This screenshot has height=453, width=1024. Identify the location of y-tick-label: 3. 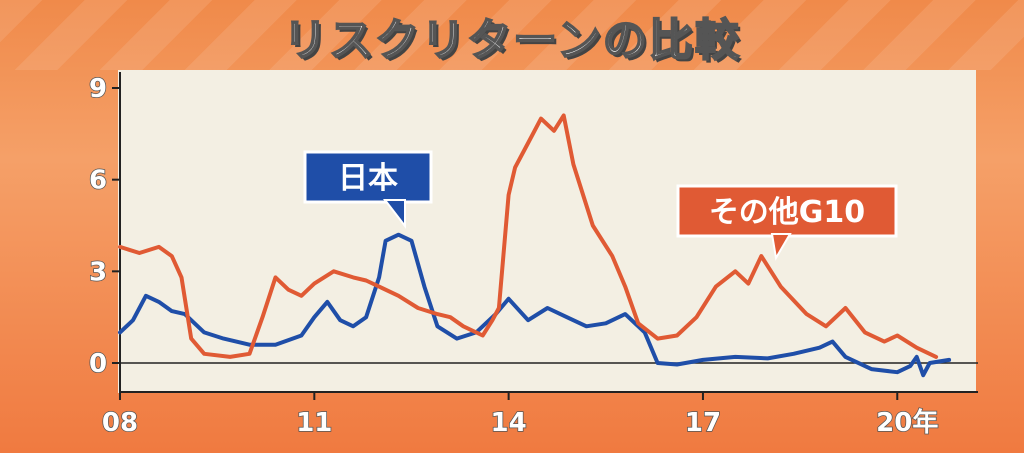
(98, 272).